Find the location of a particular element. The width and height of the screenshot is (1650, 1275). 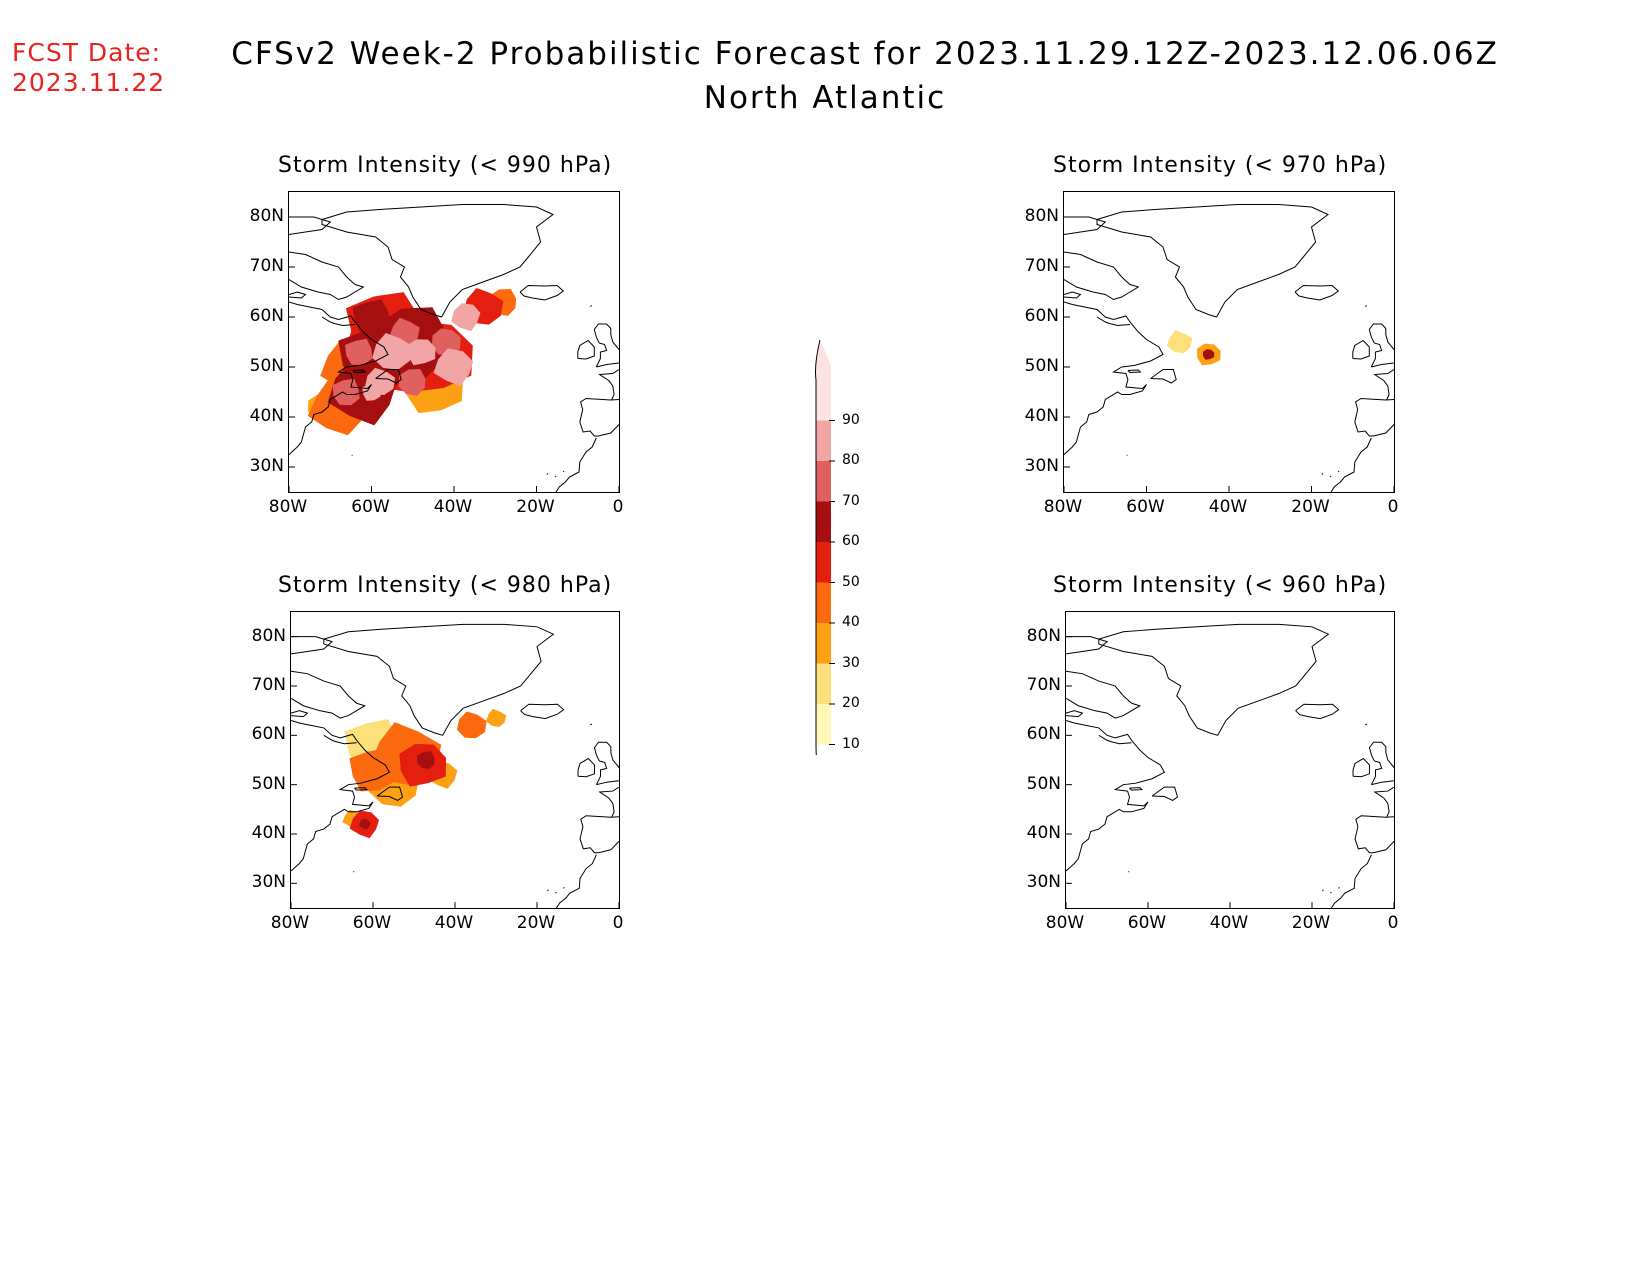

colorbar-label: 90 is located at coordinates (851, 419).